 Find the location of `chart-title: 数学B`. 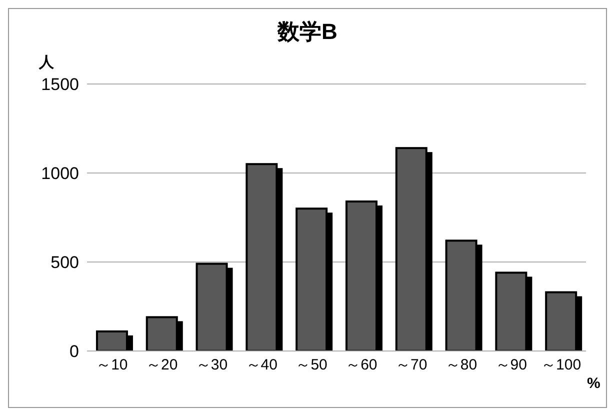

chart-title: 数学B is located at coordinates (307, 32).